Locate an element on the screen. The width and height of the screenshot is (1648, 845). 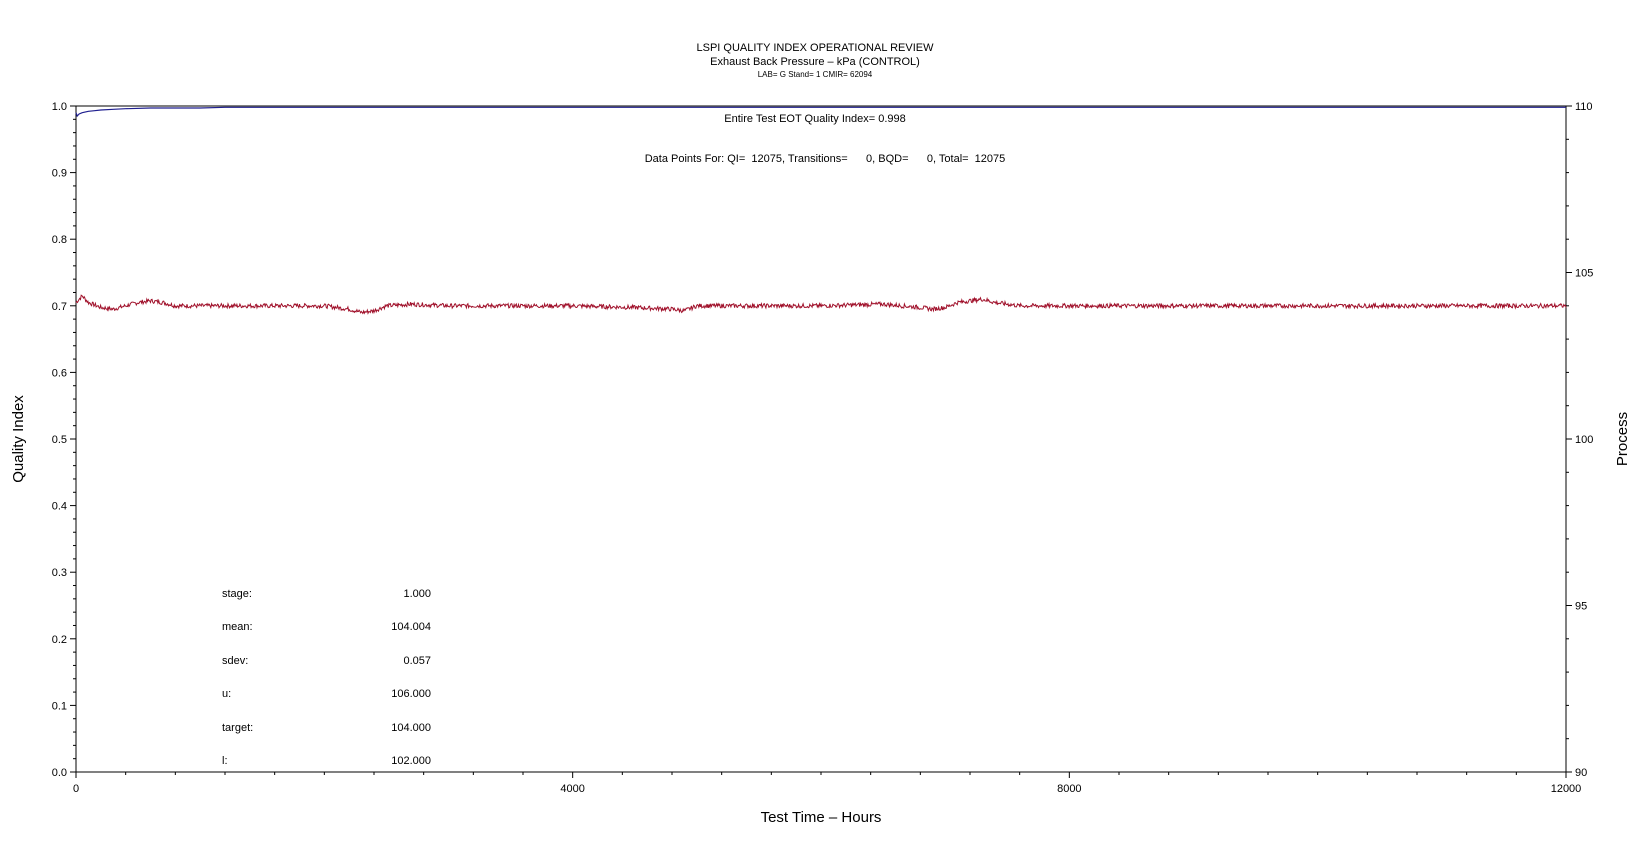
stat-label: sdev: is located at coordinates (235, 661).